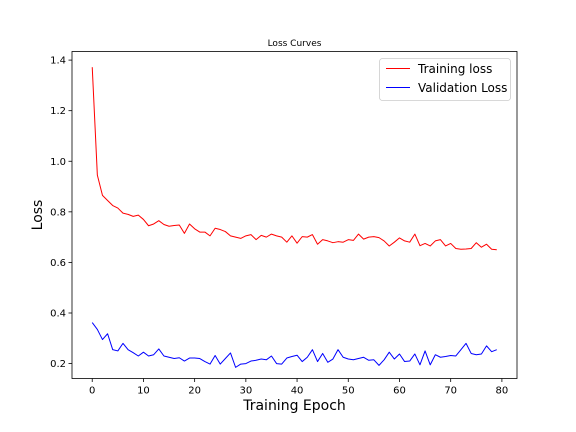 The width and height of the screenshot is (576, 432). What do you see at coordinates (58, 364) in the screenshot?
I see `y-tick-label: 0.2` at bounding box center [58, 364].